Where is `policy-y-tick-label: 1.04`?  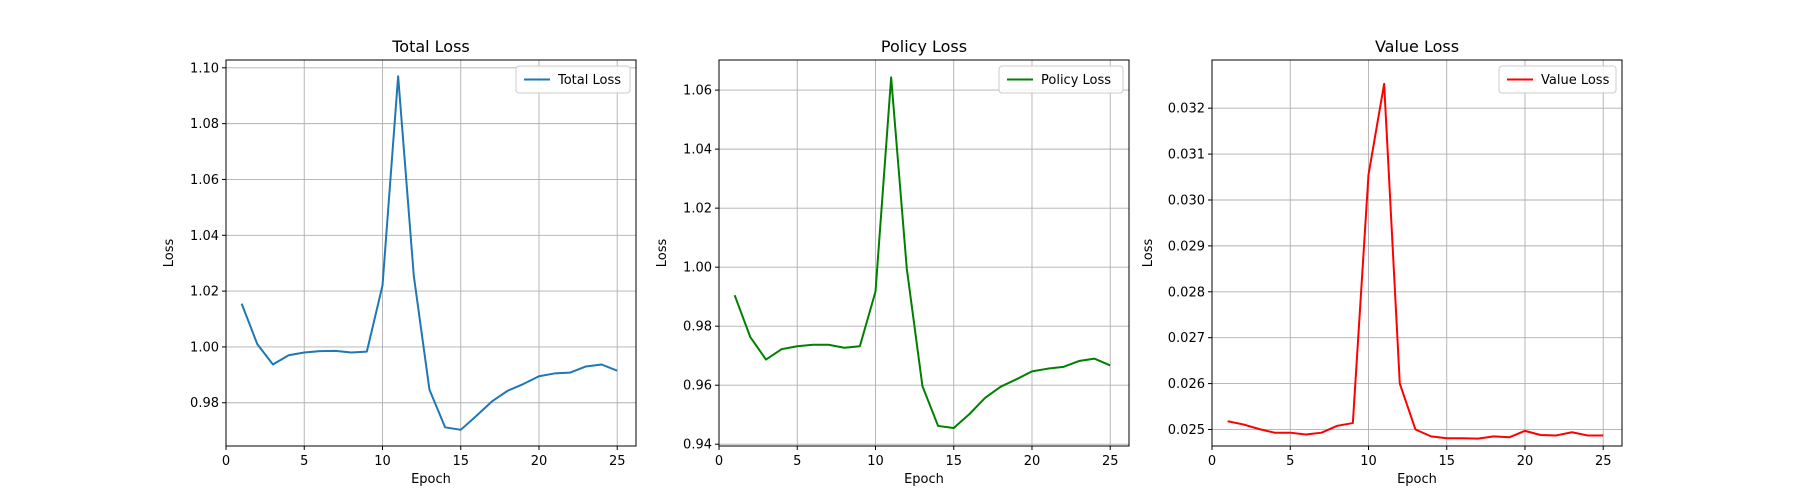
policy-y-tick-label: 1.04 is located at coordinates (697, 150).